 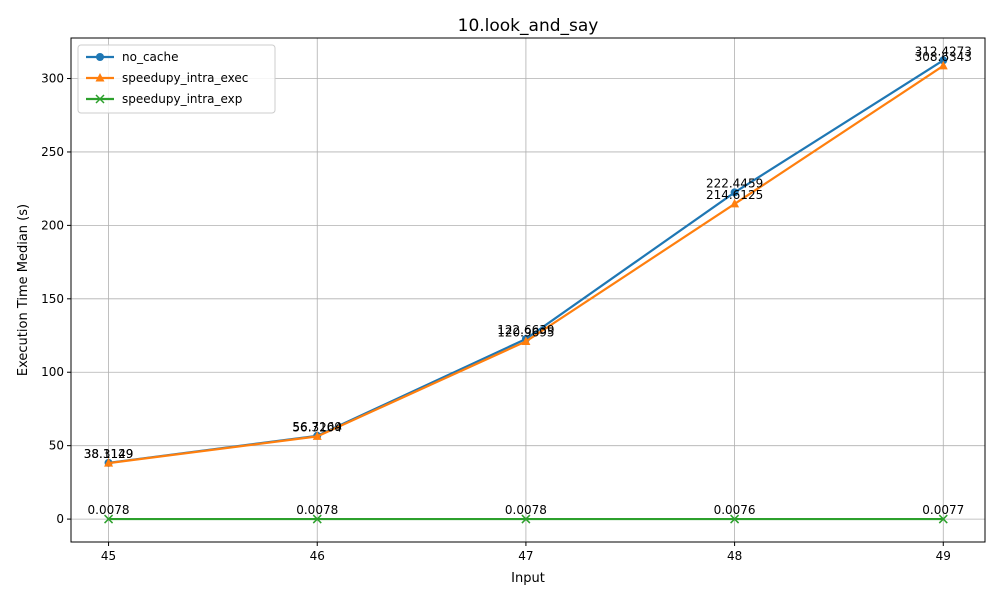 I want to click on data-label-no_cache: 122.6639, so click(x=525, y=330).